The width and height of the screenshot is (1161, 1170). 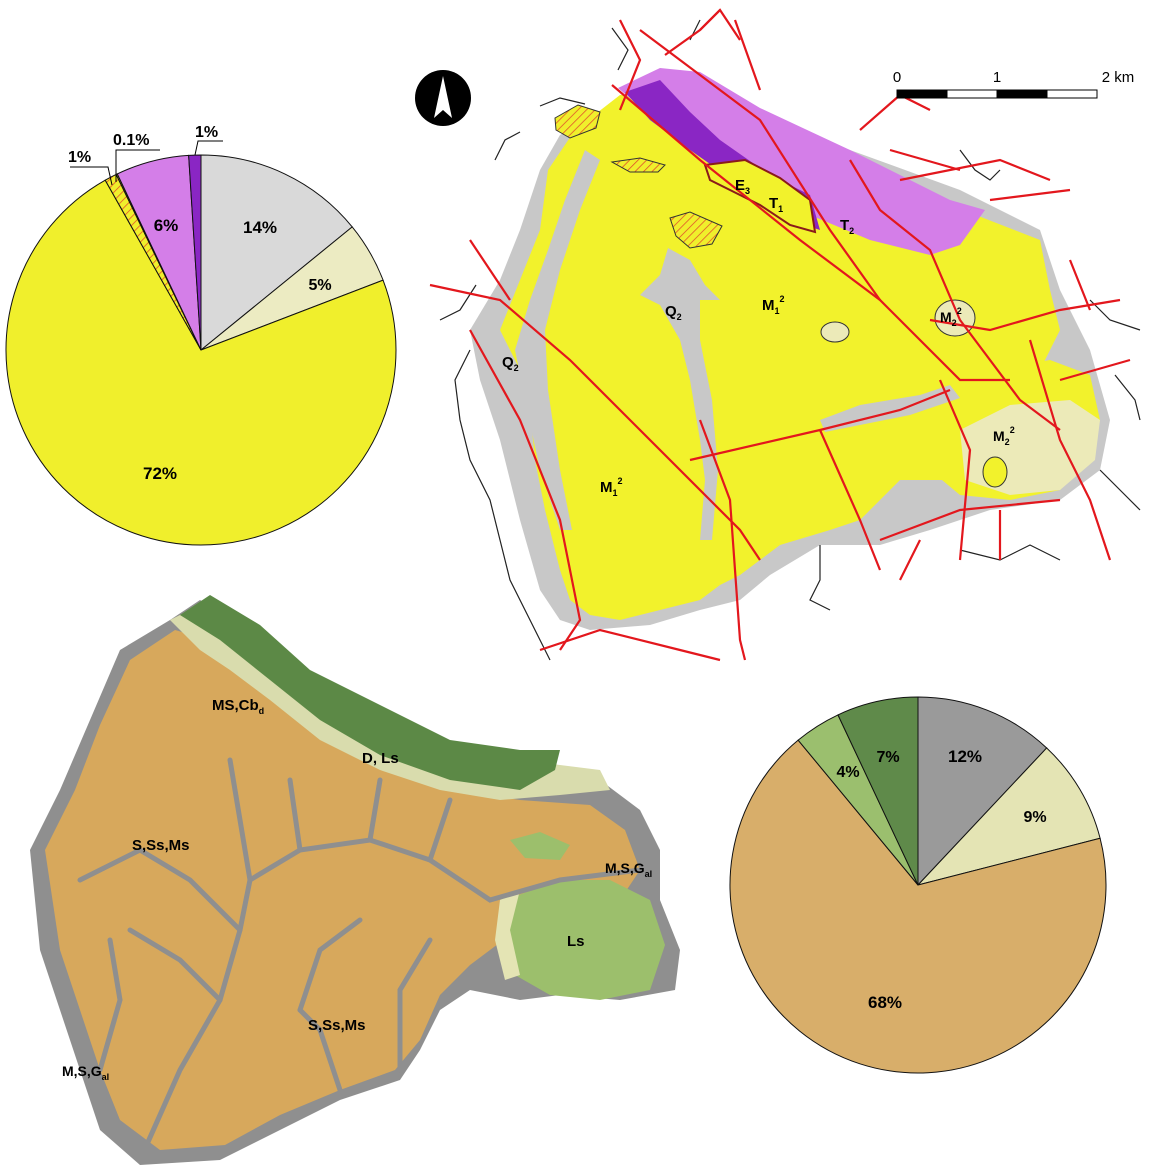 I want to click on pie-chart-geology-outside-labels: 1% 0.1% 1%, so click(x=143, y=145).